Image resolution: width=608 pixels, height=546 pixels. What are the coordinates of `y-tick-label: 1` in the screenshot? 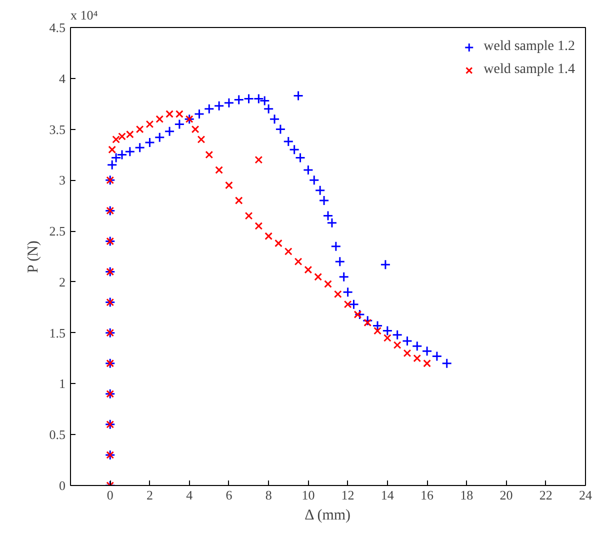 It's located at (62, 384).